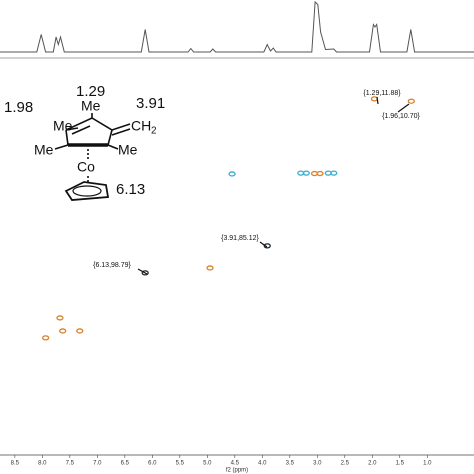 Image resolution: width=474 pixels, height=474 pixels. I want to click on atom-label: CH, so click(141, 126).